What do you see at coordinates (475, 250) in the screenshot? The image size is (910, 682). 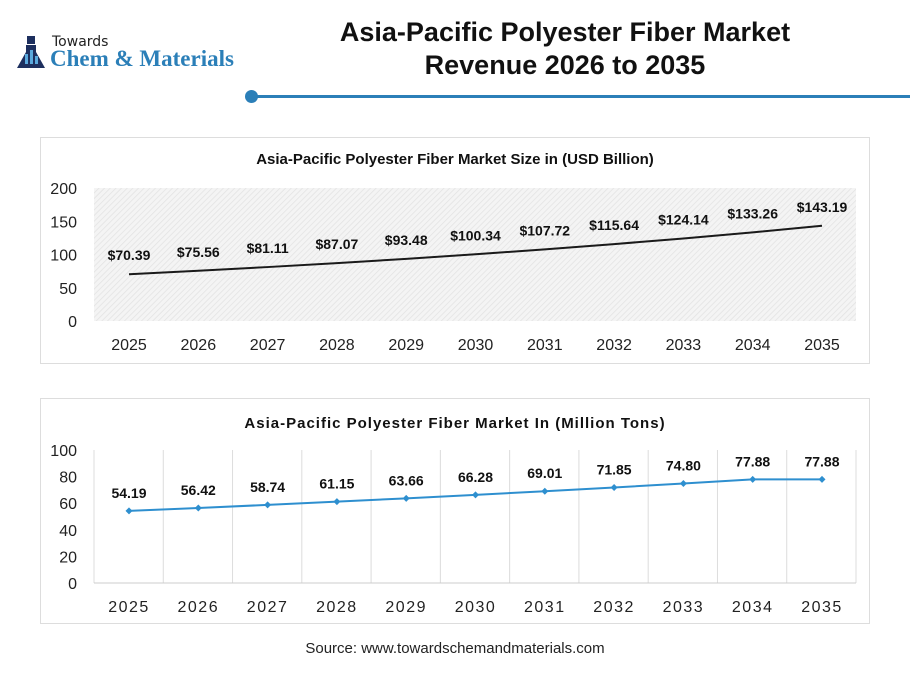 I see `series-line` at bounding box center [475, 250].